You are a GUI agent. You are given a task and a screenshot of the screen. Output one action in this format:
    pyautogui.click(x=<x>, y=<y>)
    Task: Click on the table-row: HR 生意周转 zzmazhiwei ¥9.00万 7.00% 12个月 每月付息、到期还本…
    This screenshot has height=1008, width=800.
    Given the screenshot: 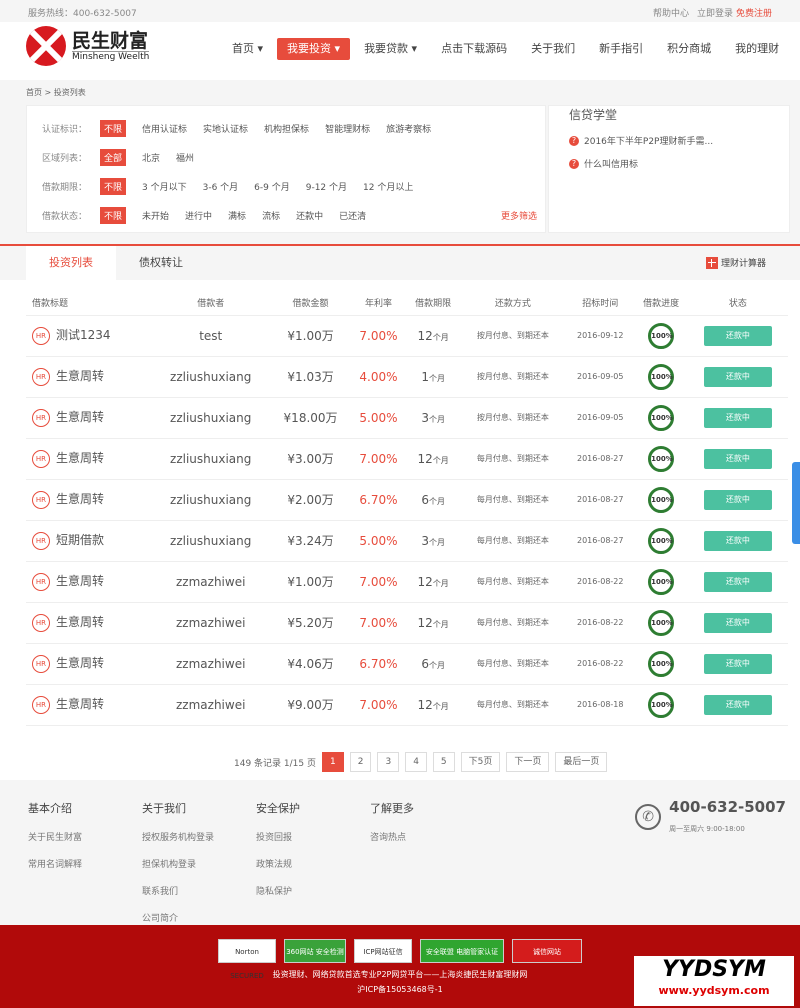 What is the action you would take?
    pyautogui.click(x=407, y=705)
    